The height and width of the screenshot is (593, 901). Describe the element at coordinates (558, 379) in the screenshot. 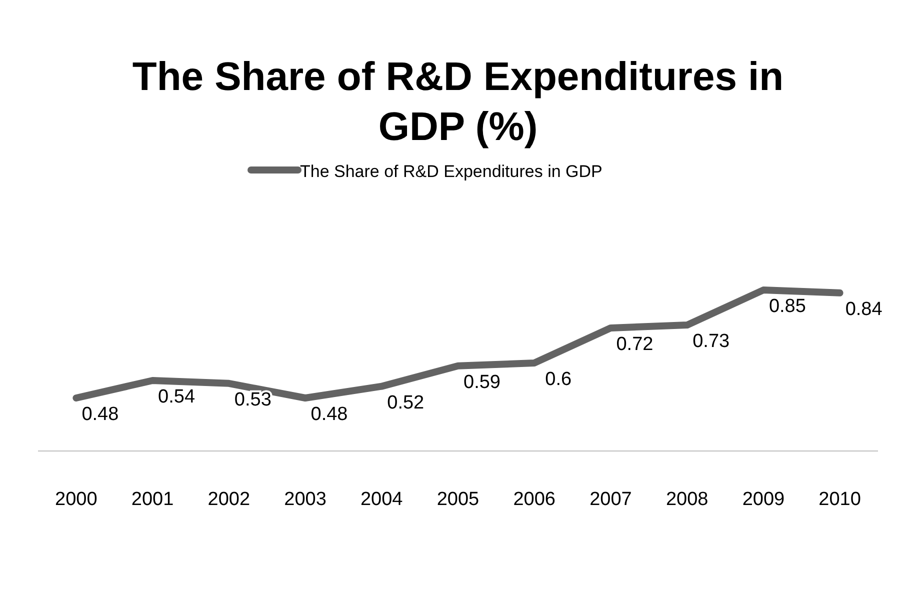

I see `data-label: 0.6` at that location.